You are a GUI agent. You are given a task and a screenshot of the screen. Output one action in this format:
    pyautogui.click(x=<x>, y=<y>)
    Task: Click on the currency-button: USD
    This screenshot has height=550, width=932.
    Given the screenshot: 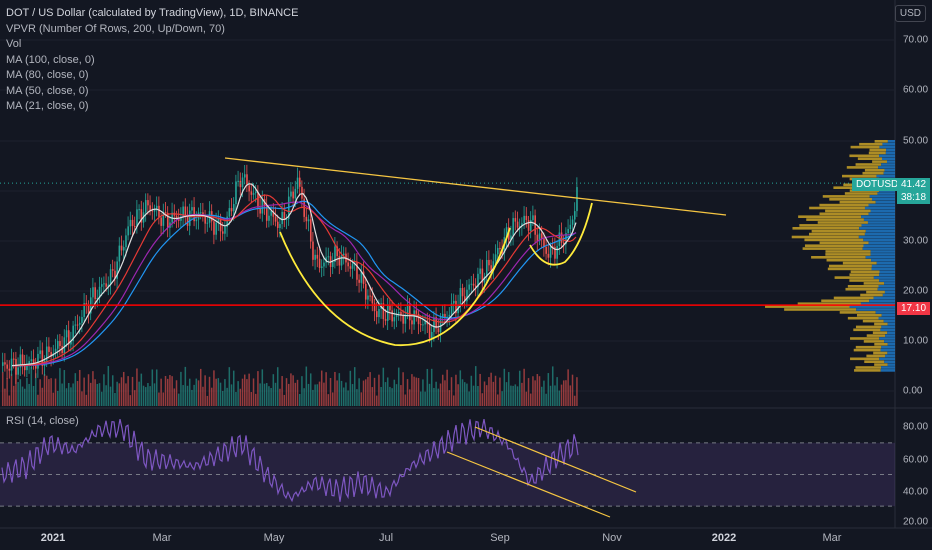 What is the action you would take?
    pyautogui.click(x=910, y=13)
    